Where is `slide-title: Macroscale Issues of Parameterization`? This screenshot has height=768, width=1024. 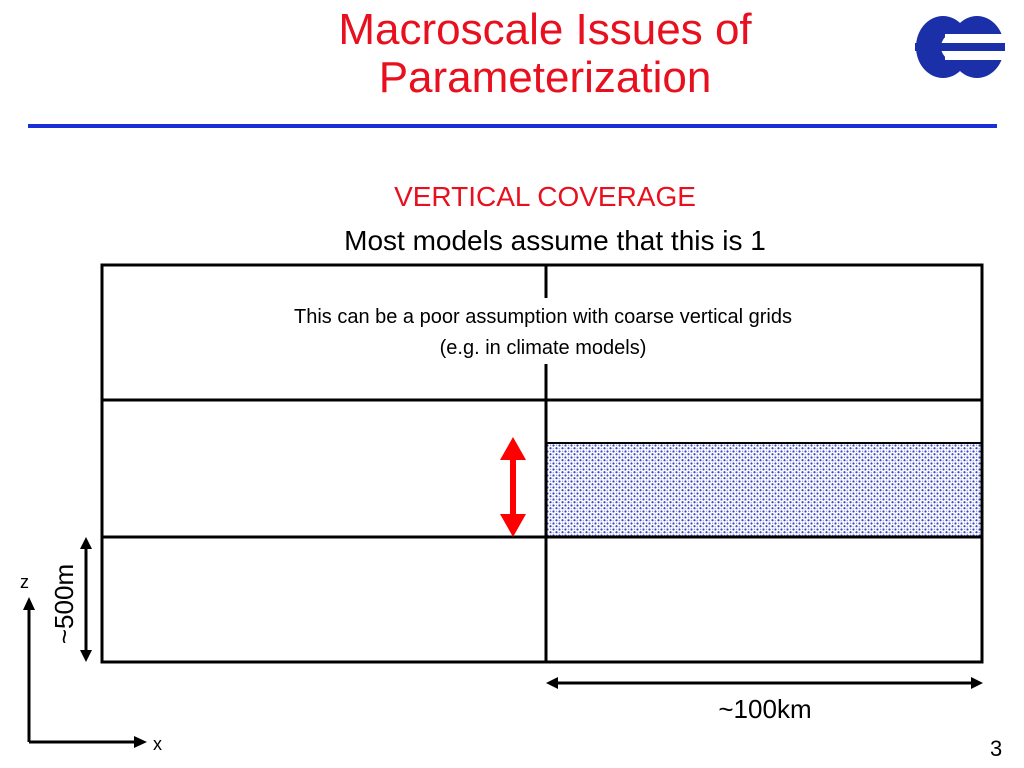
slide-title: Macroscale Issues of Parameterization is located at coordinates (545, 54).